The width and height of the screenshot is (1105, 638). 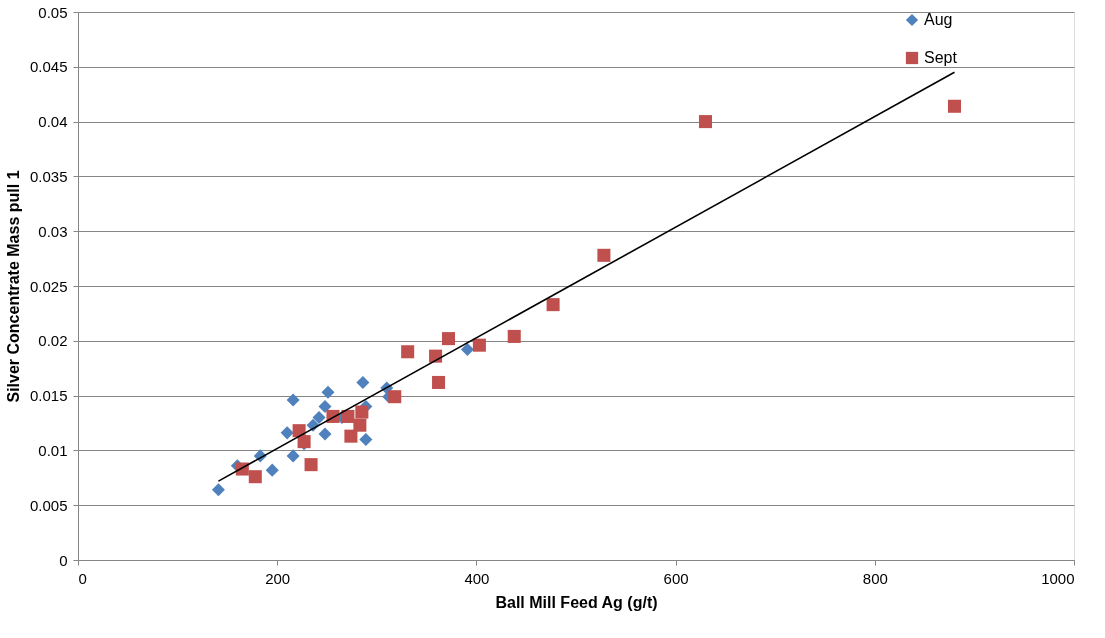 What do you see at coordinates (48, 505) in the screenshot?
I see `y-tick-label: 0.005` at bounding box center [48, 505].